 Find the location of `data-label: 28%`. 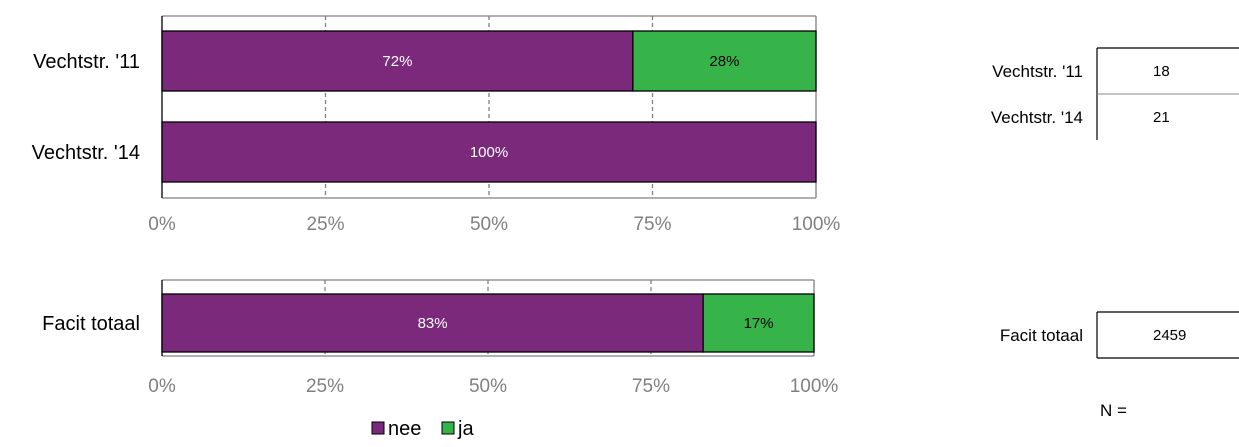

data-label: 28% is located at coordinates (724, 61).